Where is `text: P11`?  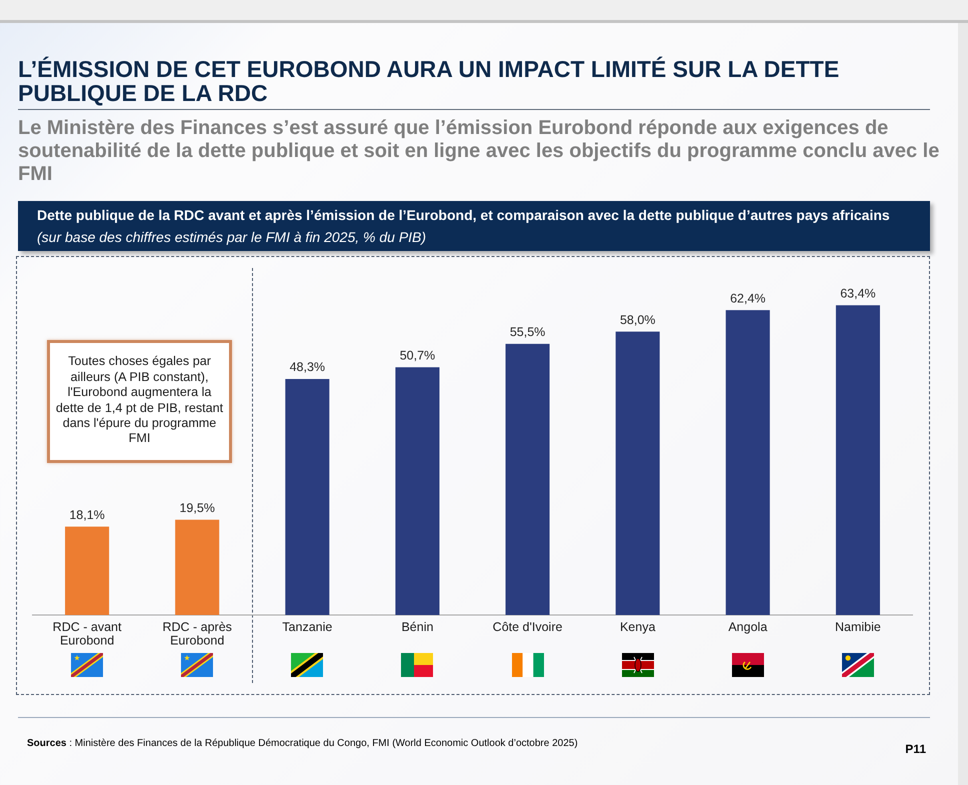
text: P11 is located at coordinates (915, 749).